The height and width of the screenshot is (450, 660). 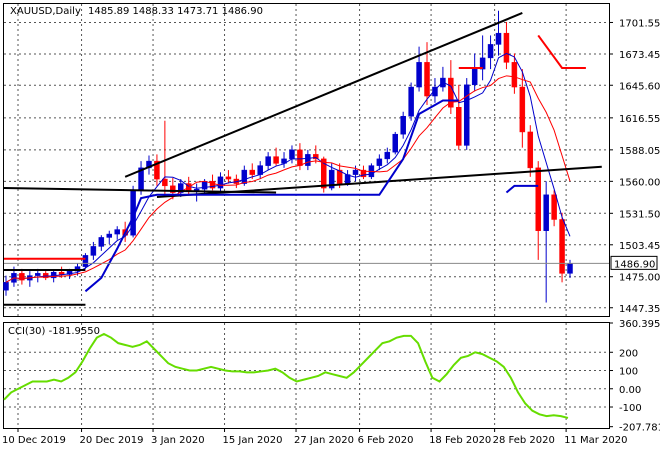 I want to click on price-tick-label: 1616.55, so click(x=639, y=119).